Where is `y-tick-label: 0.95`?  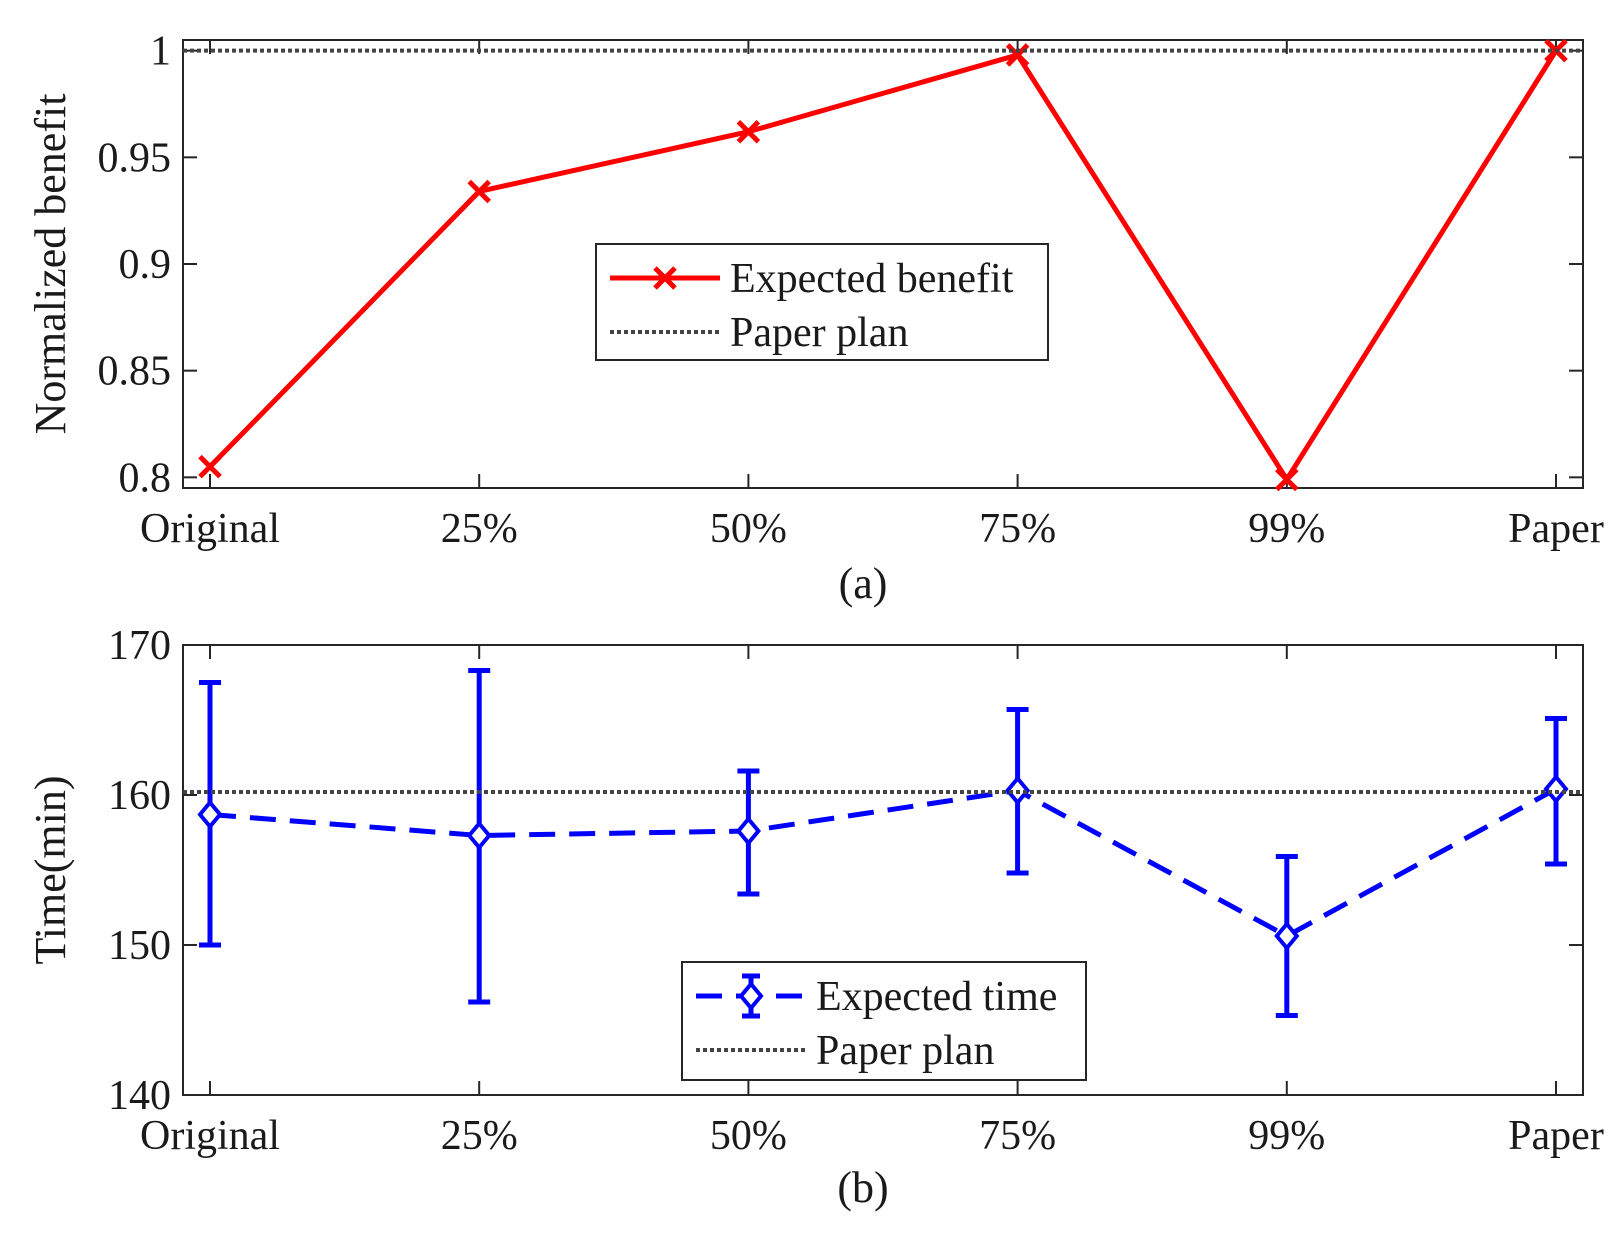
y-tick-label: 0.95 is located at coordinates (135, 158).